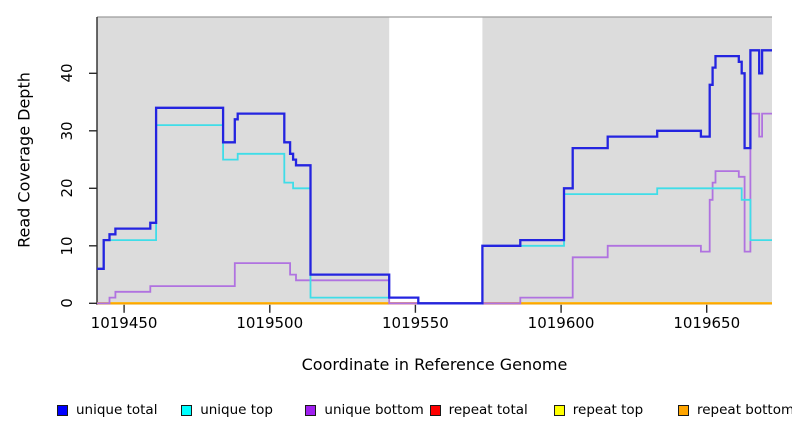 Image resolution: width=792 pixels, height=432 pixels. Describe the element at coordinates (117, 410) in the screenshot. I see `legend-label: unique total` at that location.